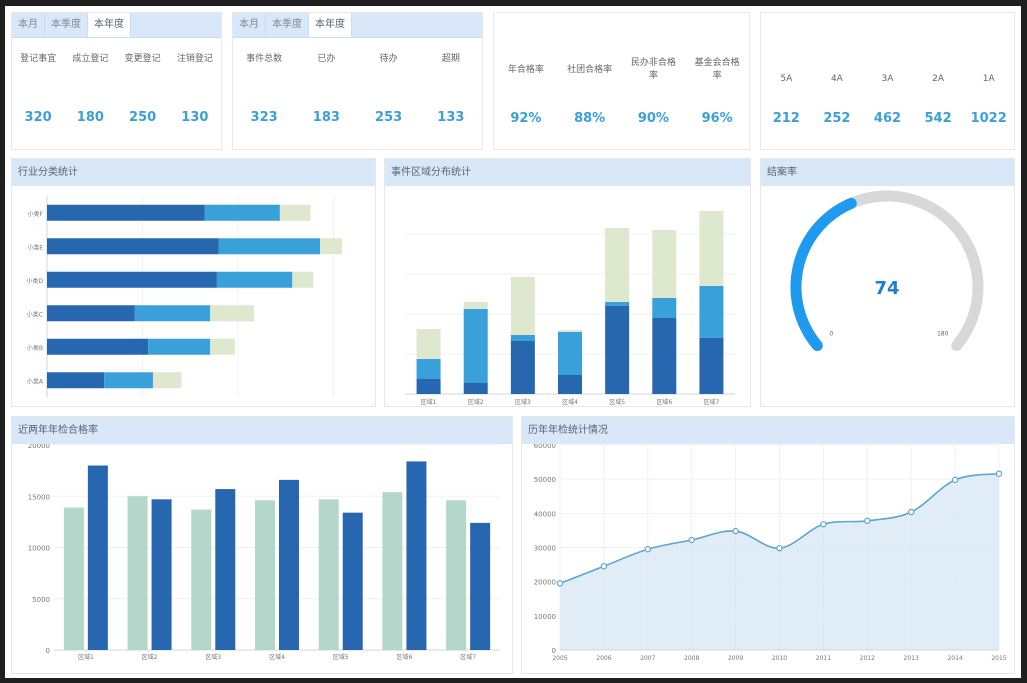 The height and width of the screenshot is (683, 1027). Describe the element at coordinates (264, 117) in the screenshot. I see `stat-value: 323` at that location.